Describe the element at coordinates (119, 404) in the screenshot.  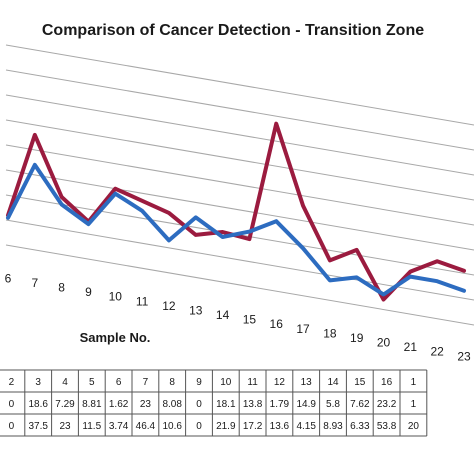
I see `table-cell: 1.62` at that location.